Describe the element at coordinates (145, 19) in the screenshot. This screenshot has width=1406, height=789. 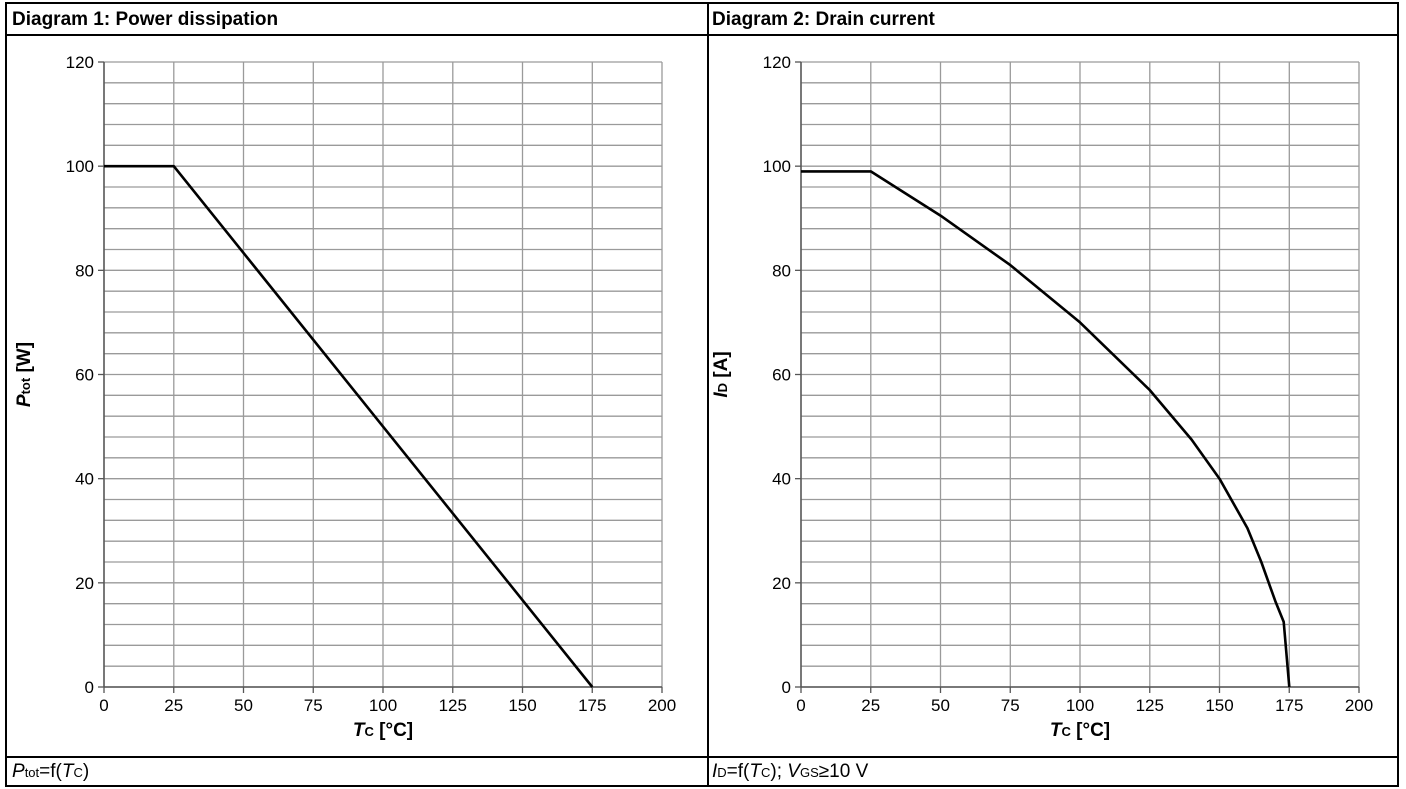
I see `left-panel-title: Diagram 1: Power dissipation` at that location.